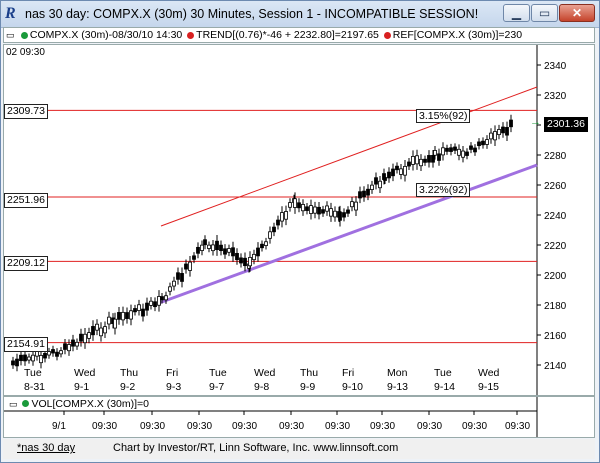 The height and width of the screenshot is (463, 600). I want to click on price-tick-label: 2240, so click(555, 216).